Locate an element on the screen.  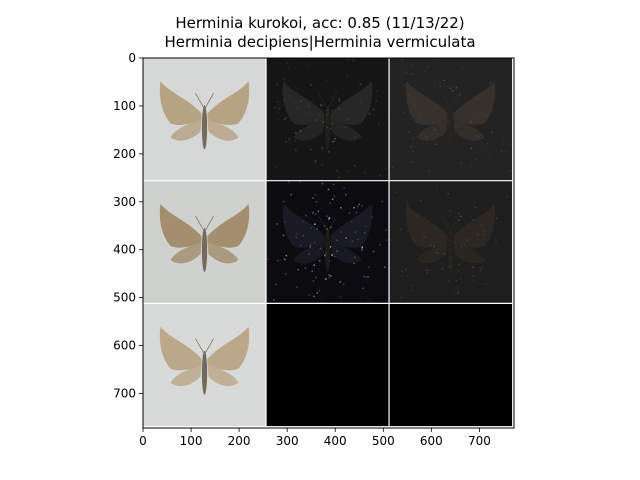
y-tick-label: 300 is located at coordinates (124, 202).